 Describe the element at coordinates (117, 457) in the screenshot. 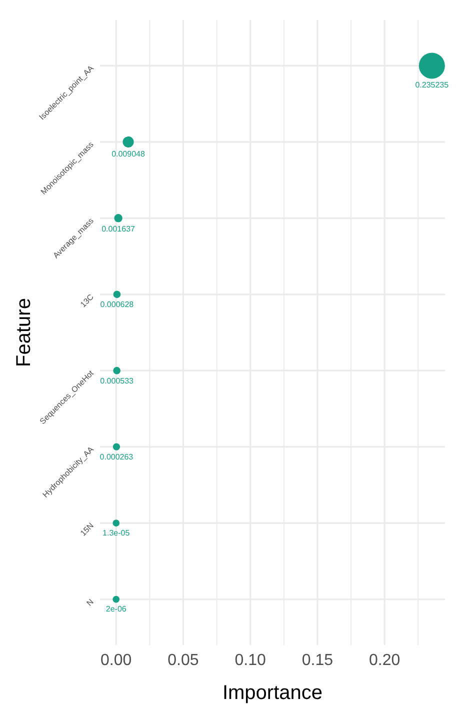

I see `data-label: 0.000263` at that location.